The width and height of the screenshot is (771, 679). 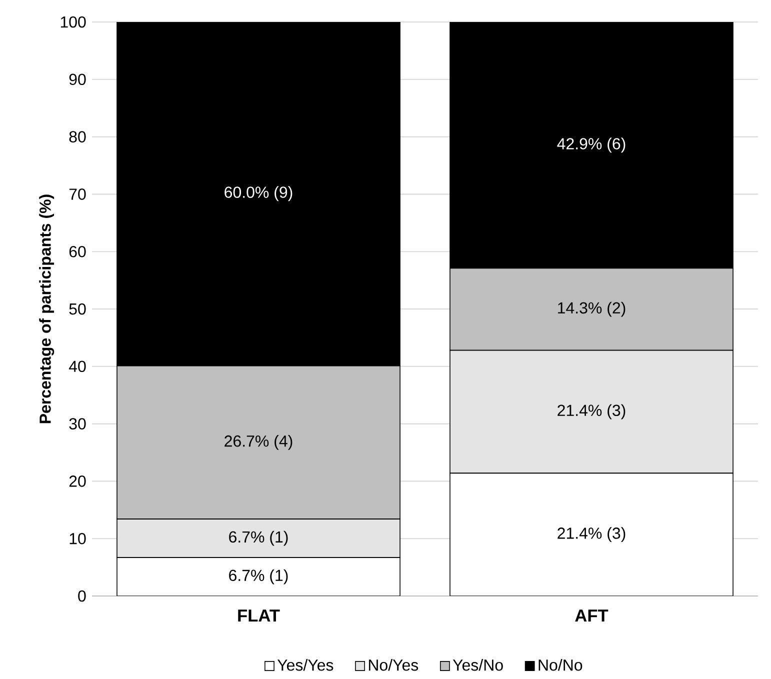 What do you see at coordinates (82, 596) in the screenshot?
I see `y-tick-label: 0` at bounding box center [82, 596].